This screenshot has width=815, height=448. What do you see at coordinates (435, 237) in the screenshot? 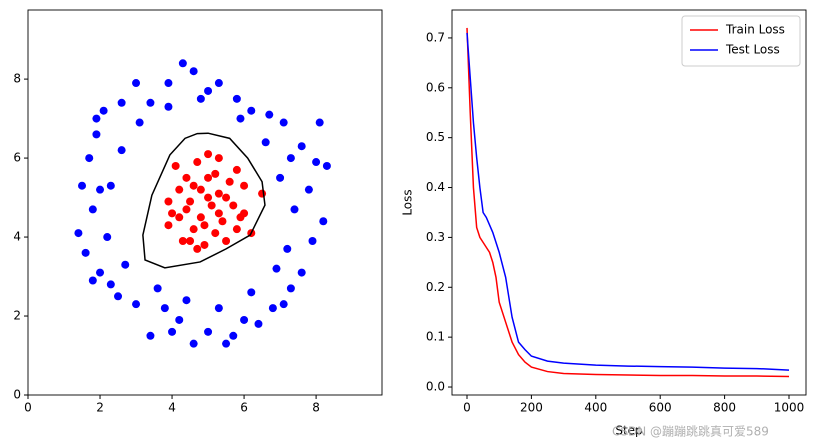
I see `y-tick-label: 0.3` at bounding box center [435, 237].